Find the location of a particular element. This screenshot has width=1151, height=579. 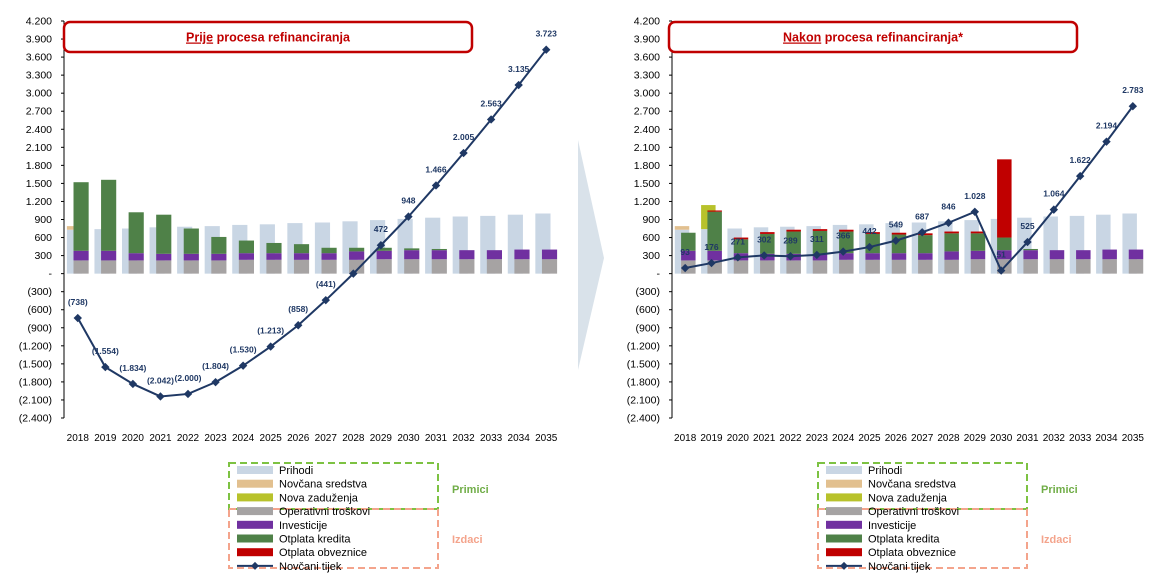

legend-label-otplata_kredita: Otplata kredita is located at coordinates (904, 540).